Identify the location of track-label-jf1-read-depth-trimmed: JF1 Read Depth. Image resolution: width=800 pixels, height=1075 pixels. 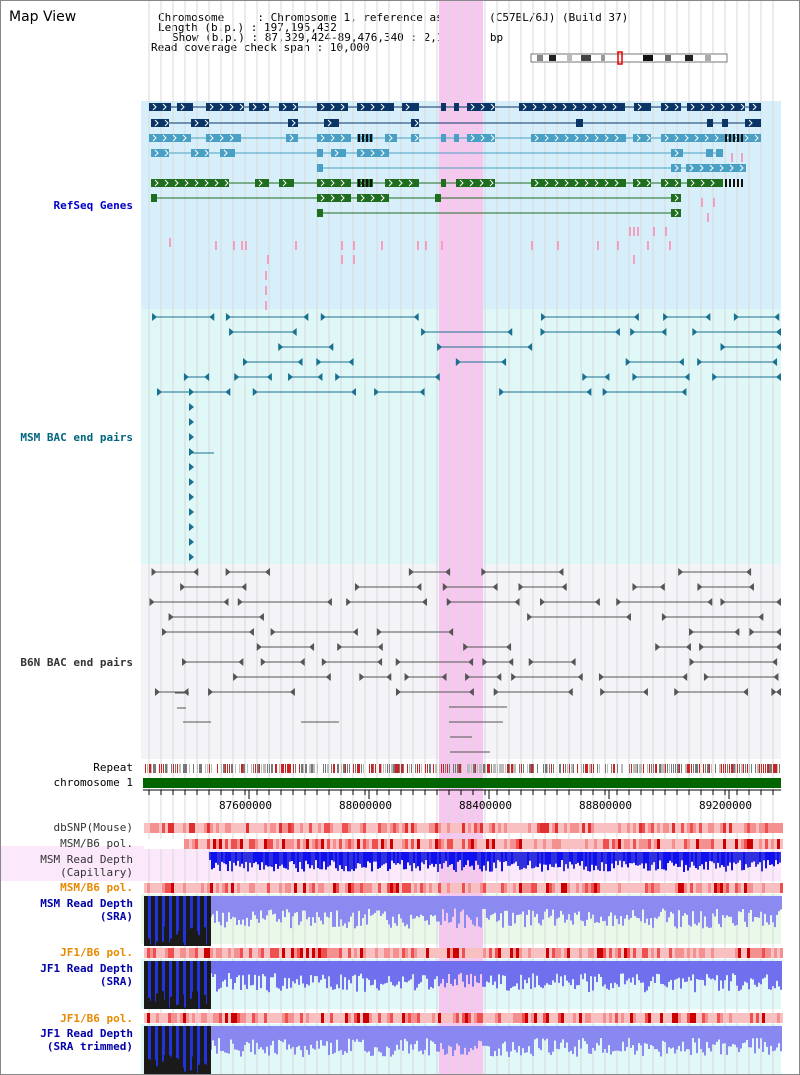
(86, 1033).